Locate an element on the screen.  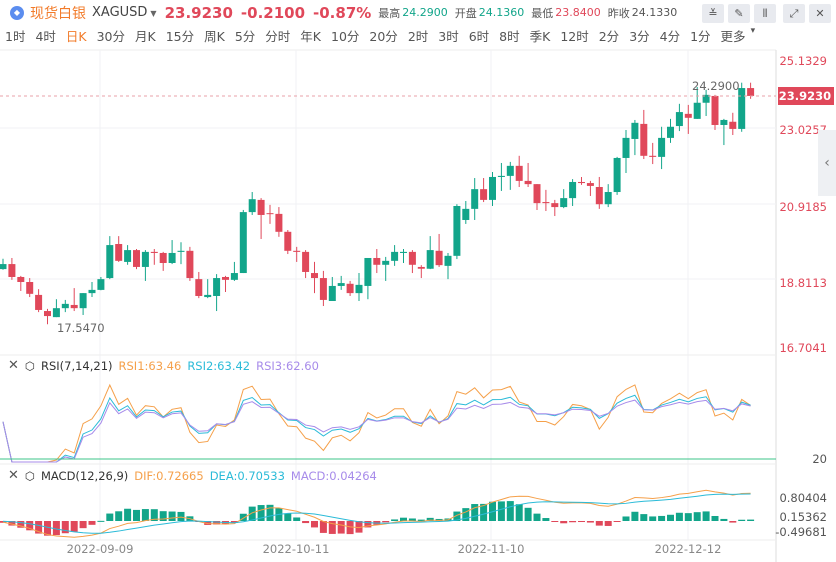
rsi2-line is located at coordinates (376, 428).